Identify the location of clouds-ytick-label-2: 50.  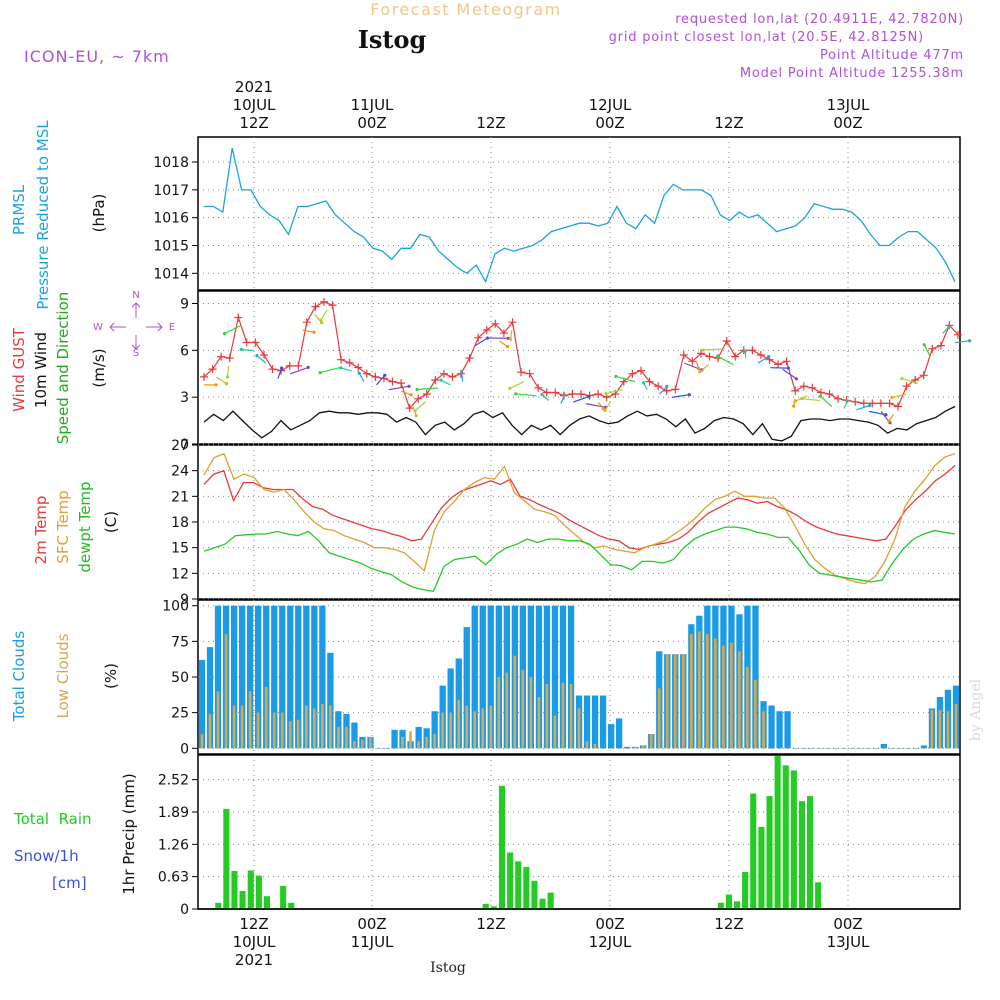
(180, 678).